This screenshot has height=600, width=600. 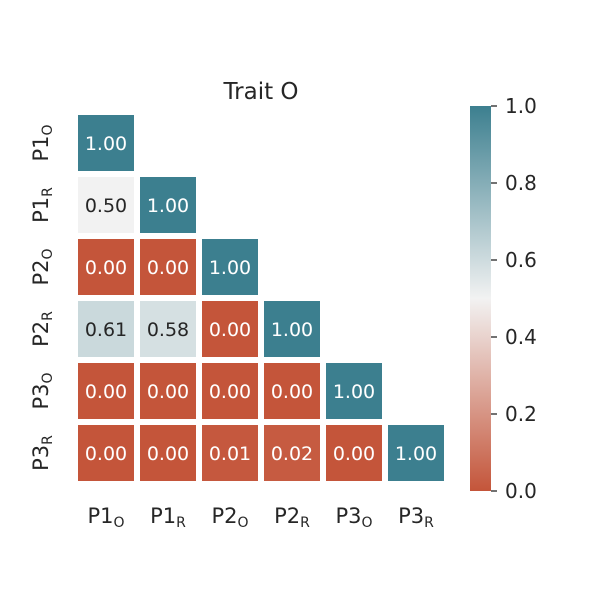 I want to click on x-tick-label: P3O, so click(x=353, y=517).